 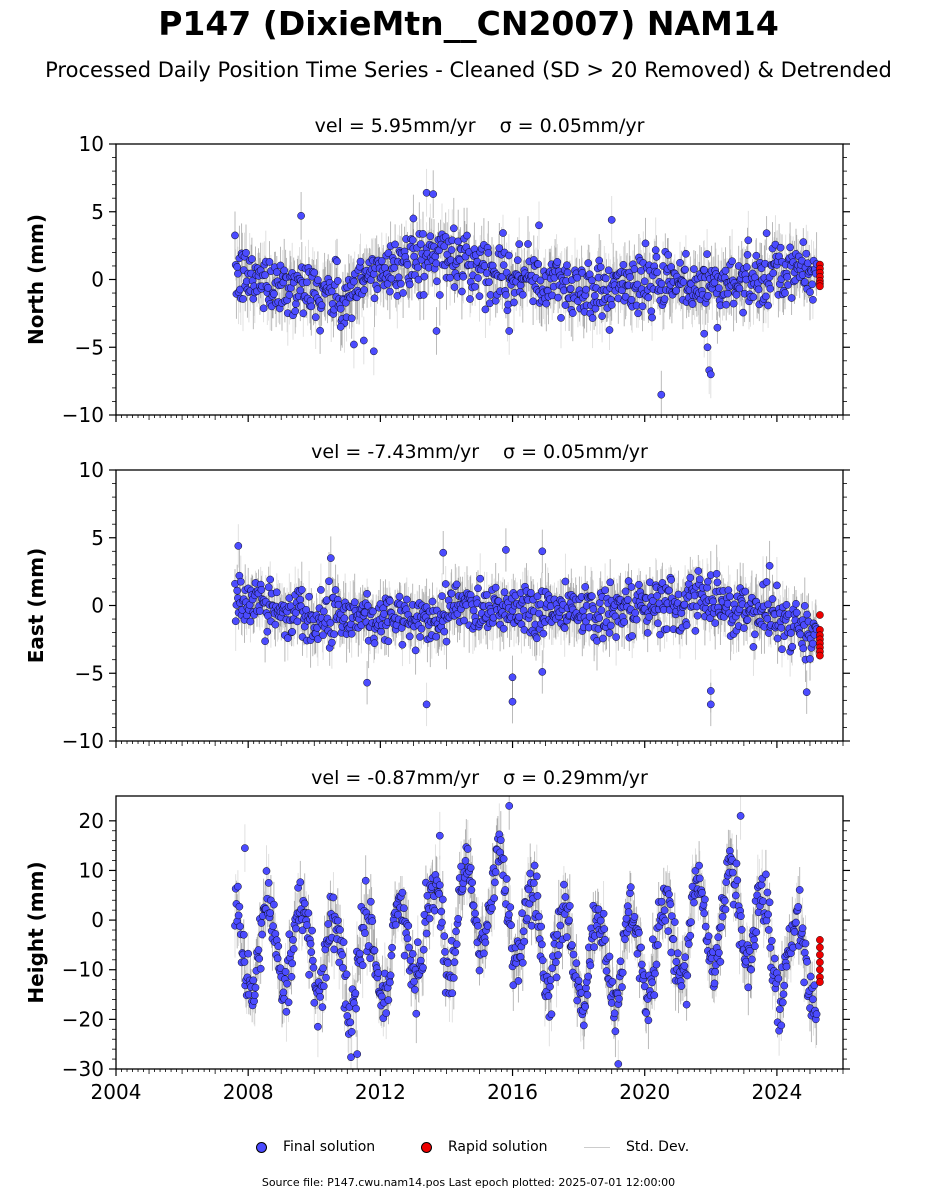 I want to click on y-tick-label: 5, so click(x=97, y=538).